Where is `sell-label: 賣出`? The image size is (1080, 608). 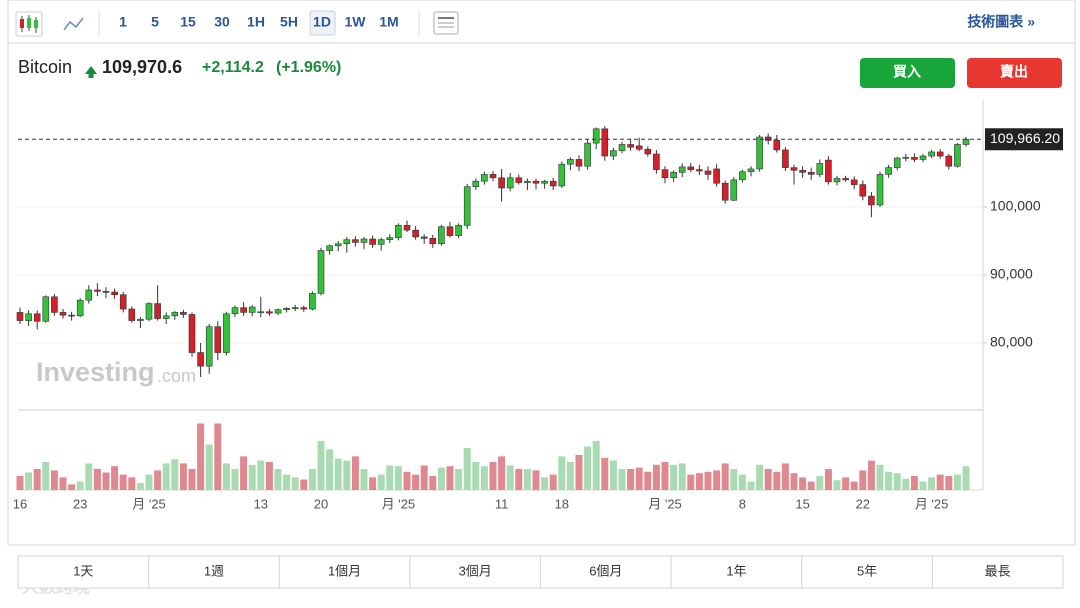
sell-label: 賣出 is located at coordinates (1013, 72).